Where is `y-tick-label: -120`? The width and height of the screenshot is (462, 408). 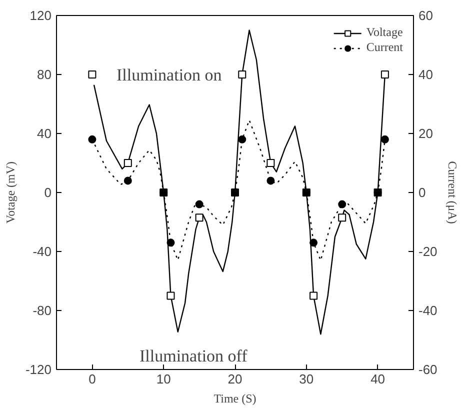 y-tick-label: -120 is located at coordinates (38, 369).